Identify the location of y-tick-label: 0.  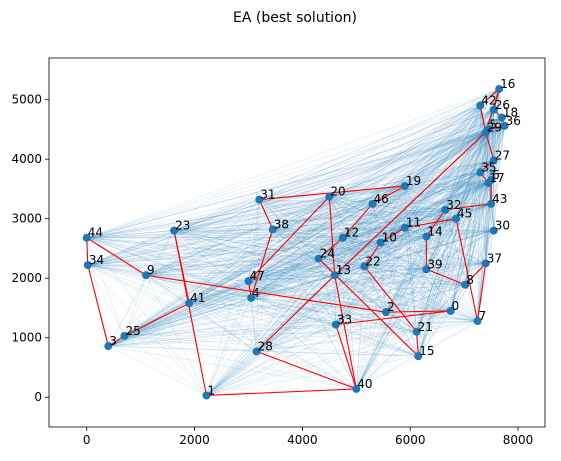
(38, 397).